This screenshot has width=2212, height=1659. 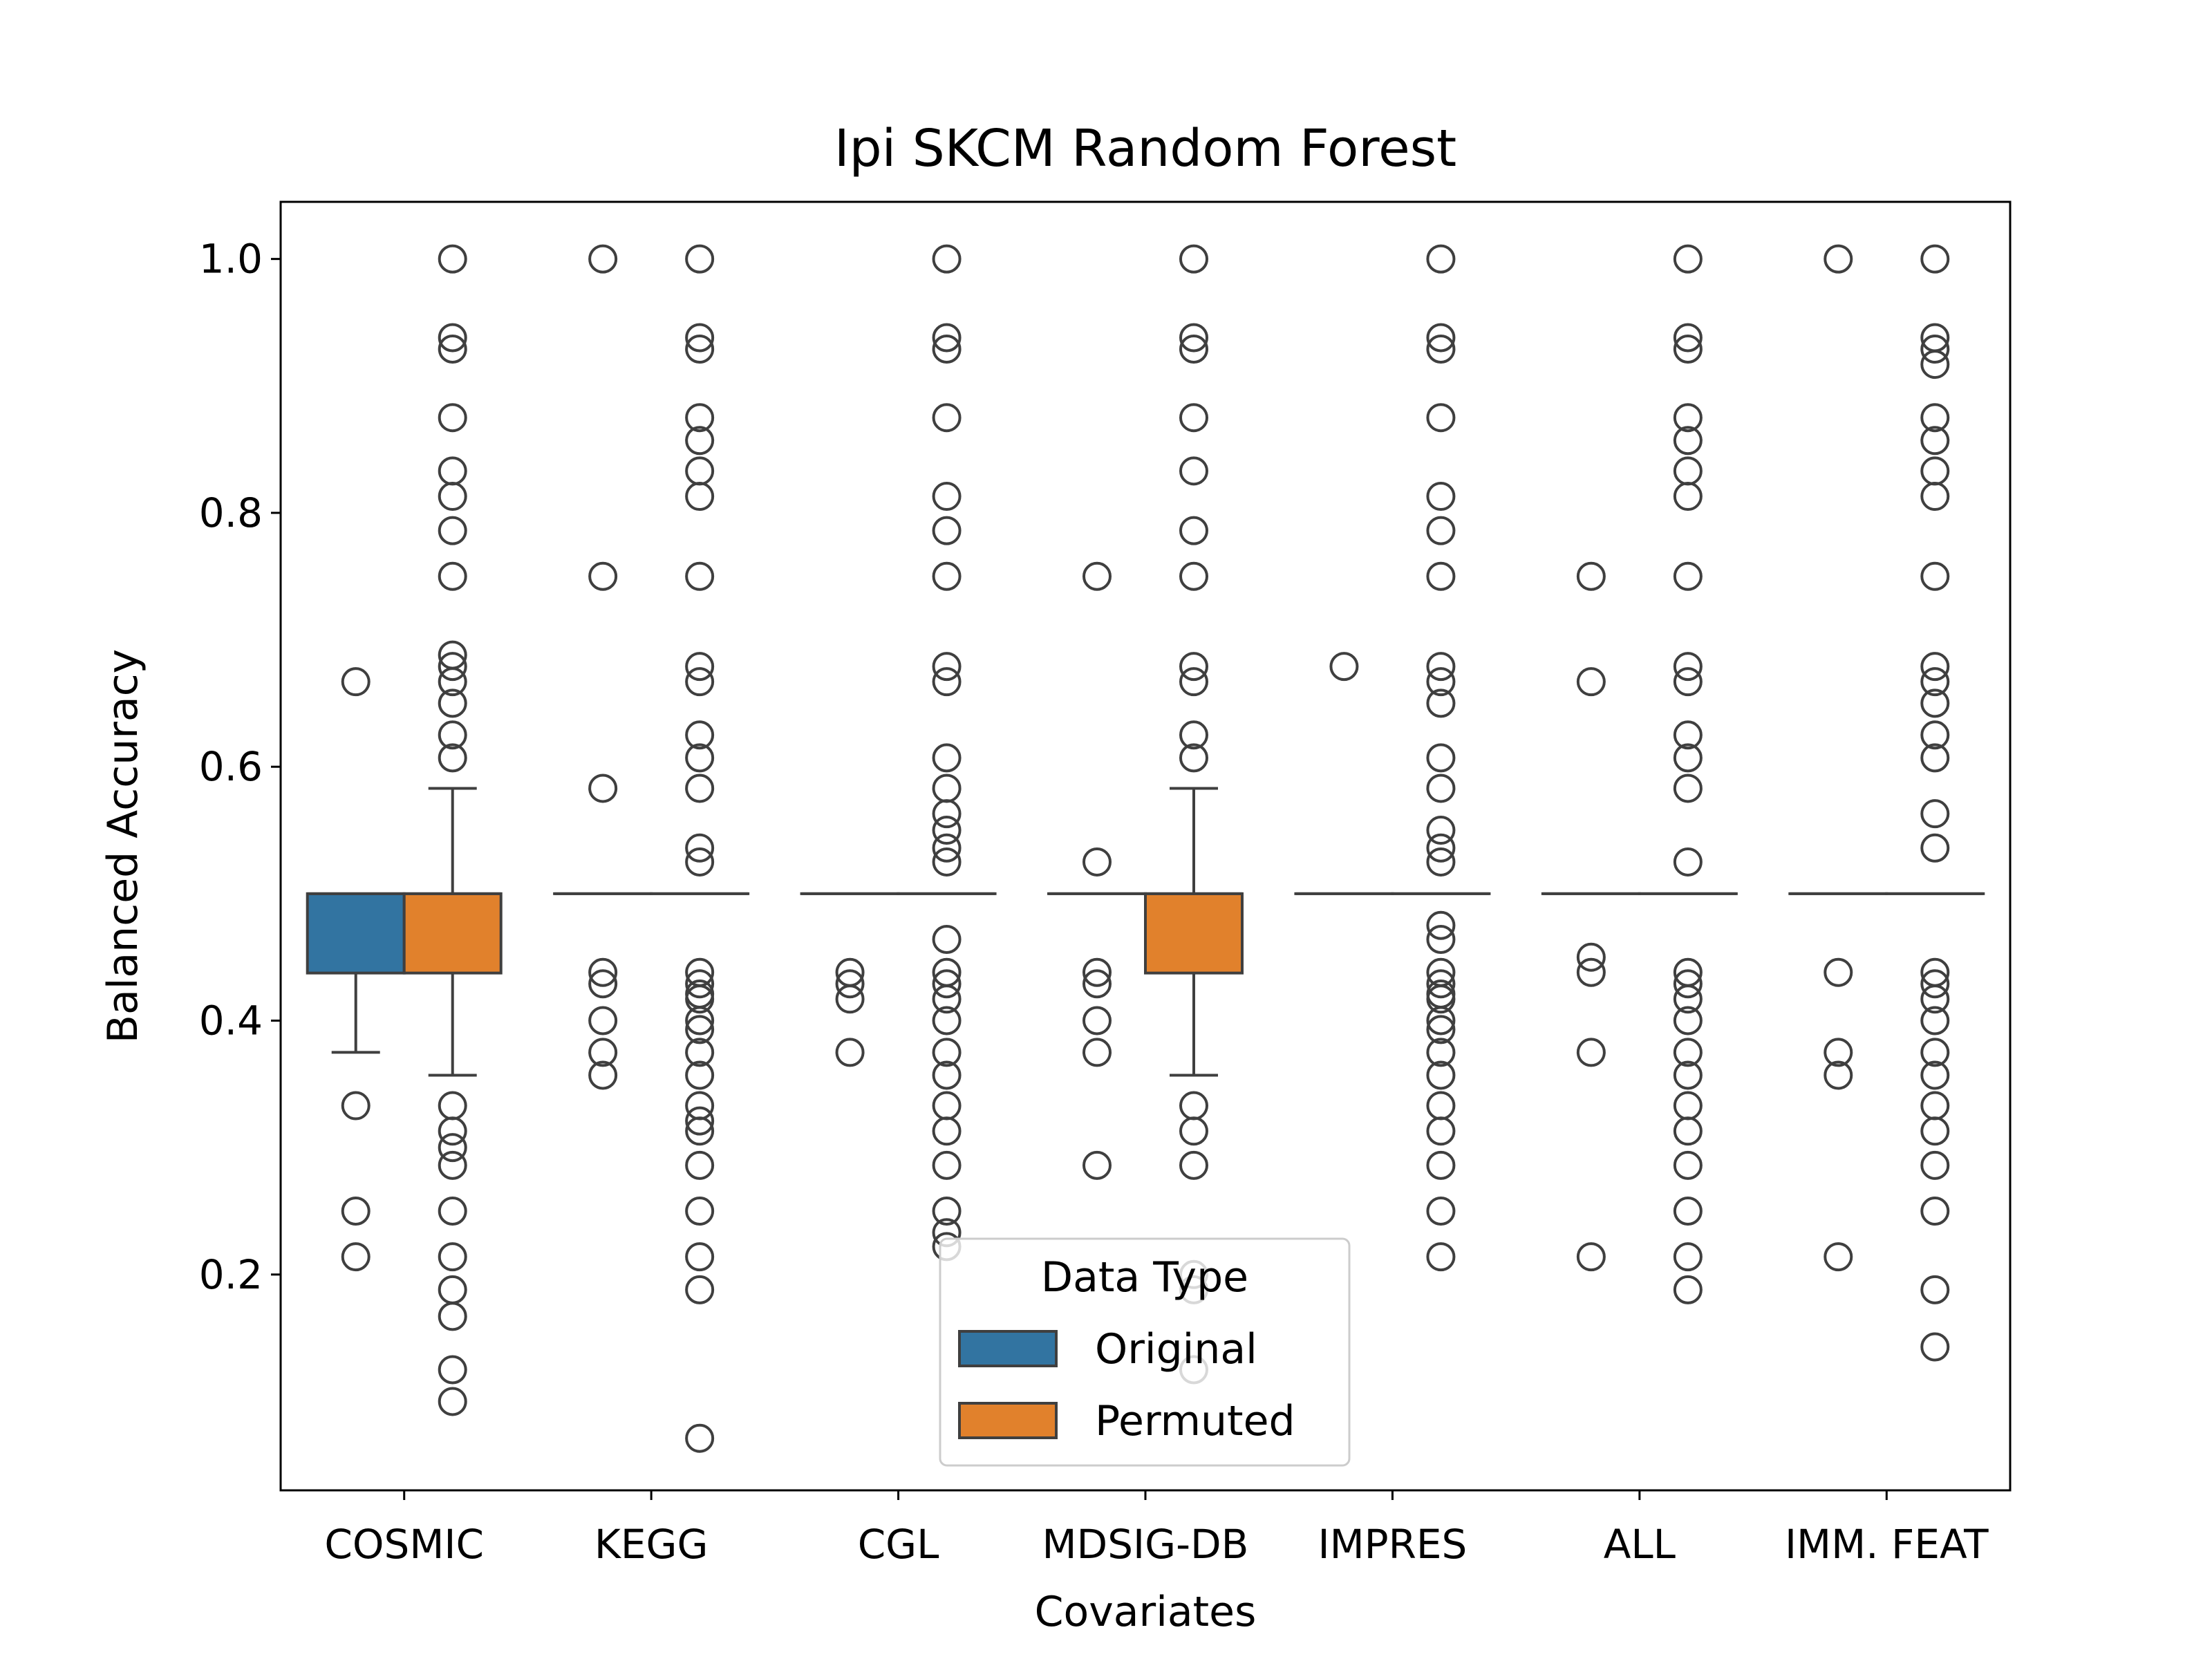 What do you see at coordinates (1008, 1420) in the screenshot?
I see `legend-swatch-permuted` at bounding box center [1008, 1420].